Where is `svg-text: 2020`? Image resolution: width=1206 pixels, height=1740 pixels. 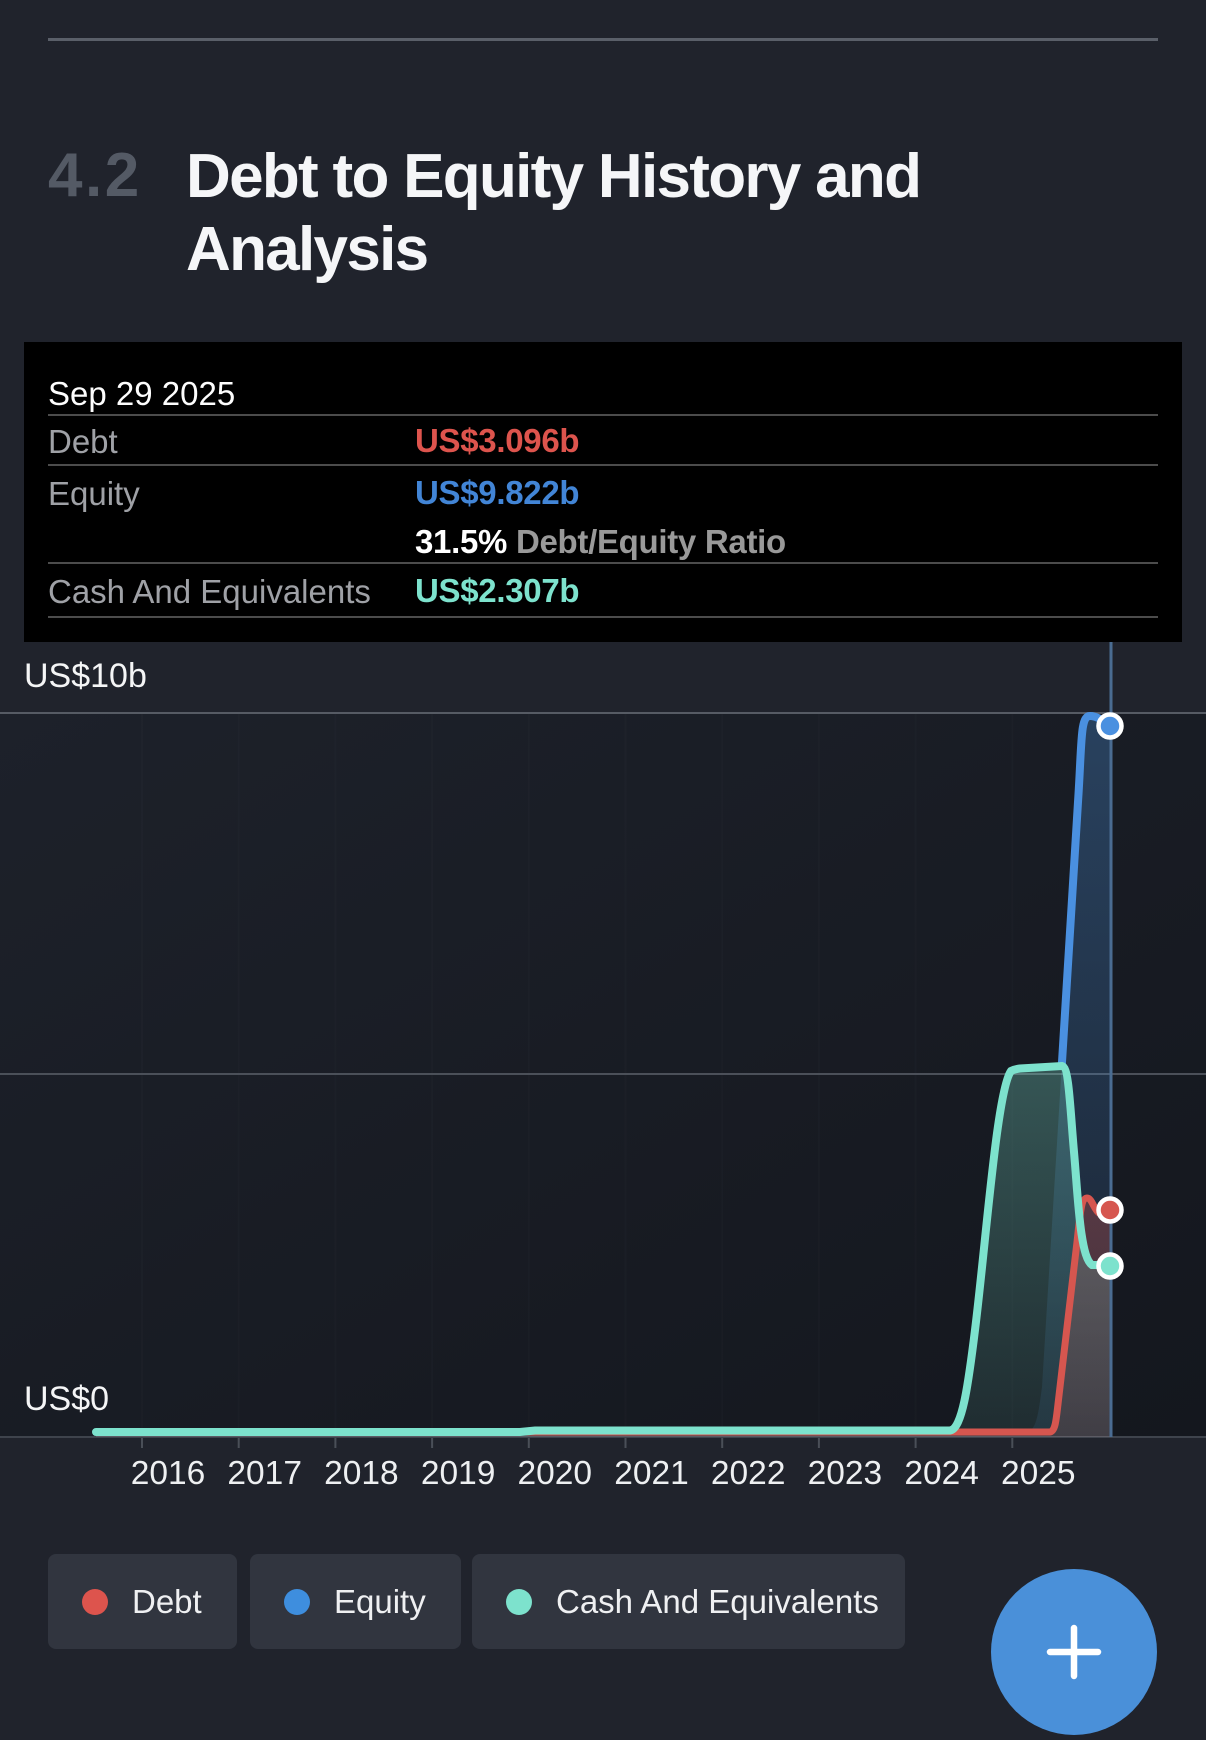
svg-text: 2020 is located at coordinates (555, 1473).